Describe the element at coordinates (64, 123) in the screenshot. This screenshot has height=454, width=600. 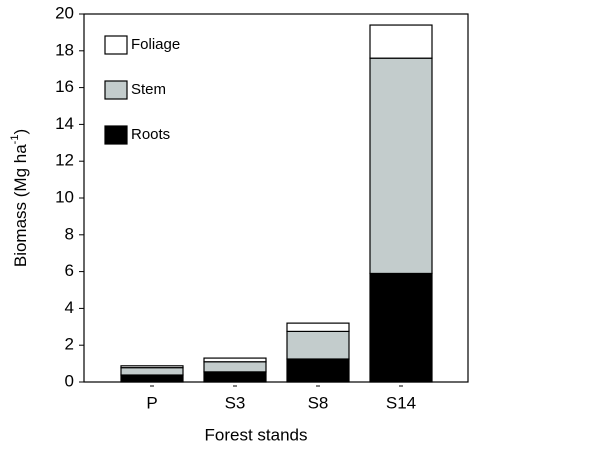
I see `y-tick-label: 14` at that location.